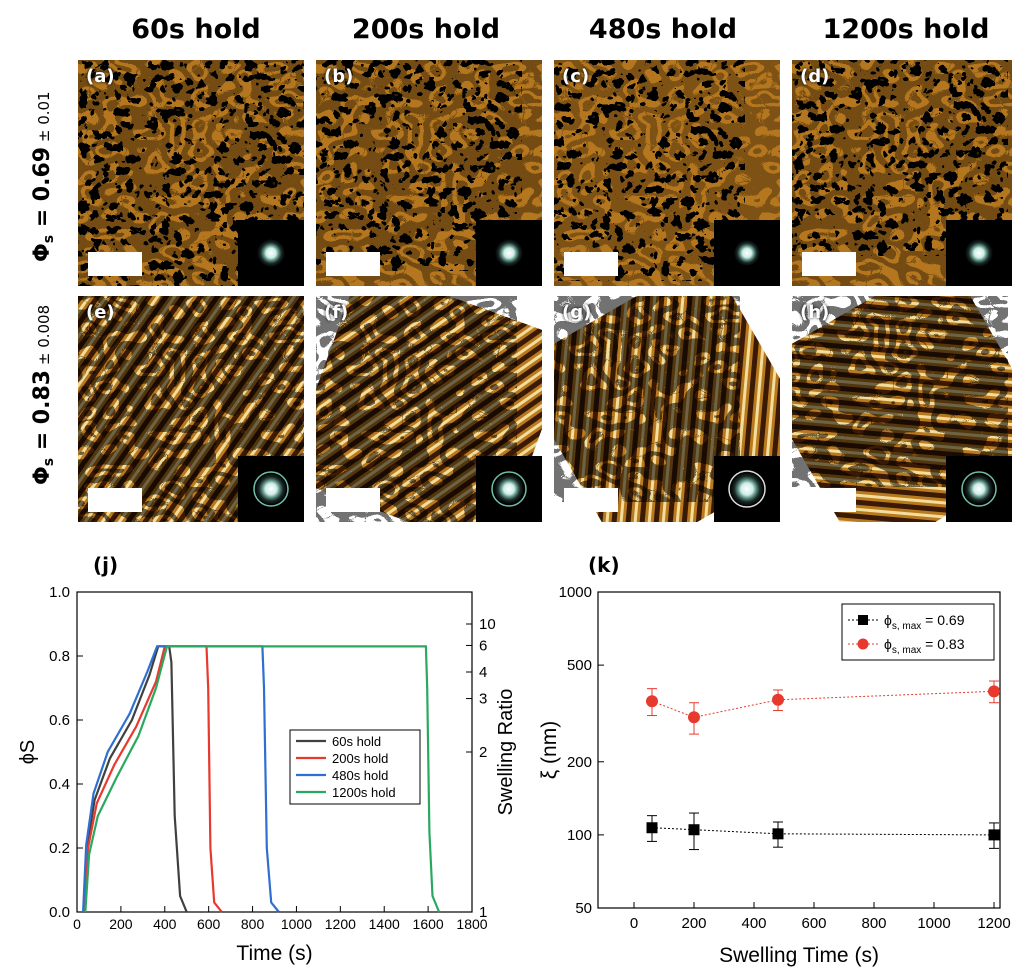 The image size is (1012, 972). I want to click on x-tick-label: 1800, so click(471, 924).